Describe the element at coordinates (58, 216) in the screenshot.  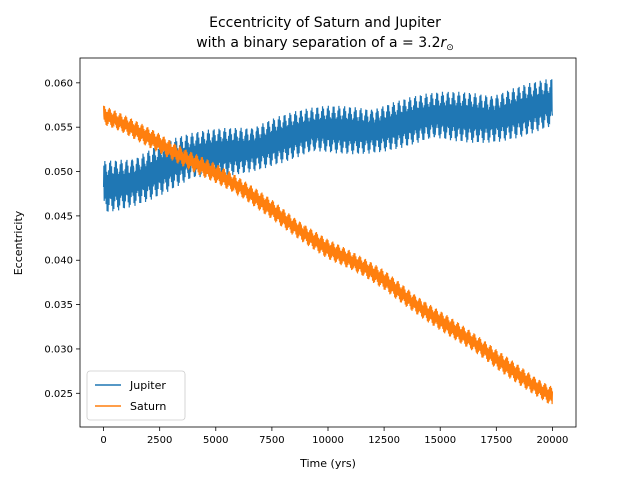
I see `y-tick-label: 0.045` at that location.